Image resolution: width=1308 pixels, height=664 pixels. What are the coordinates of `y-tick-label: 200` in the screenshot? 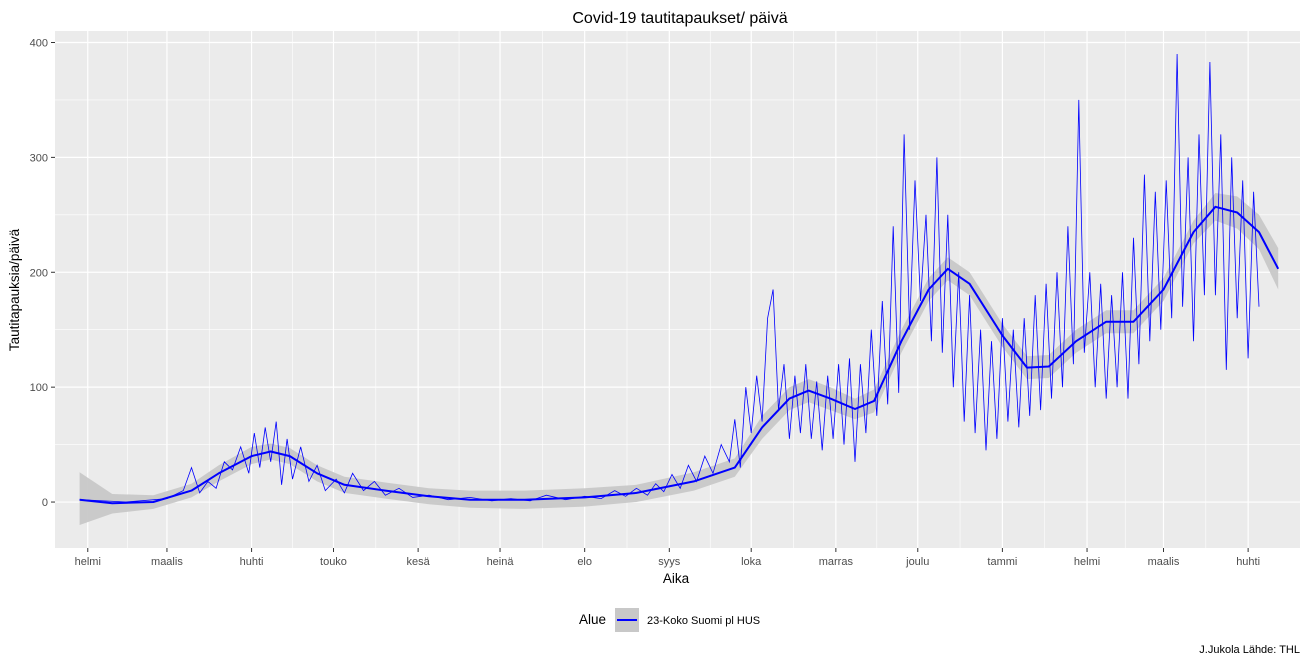 It's located at (39, 273).